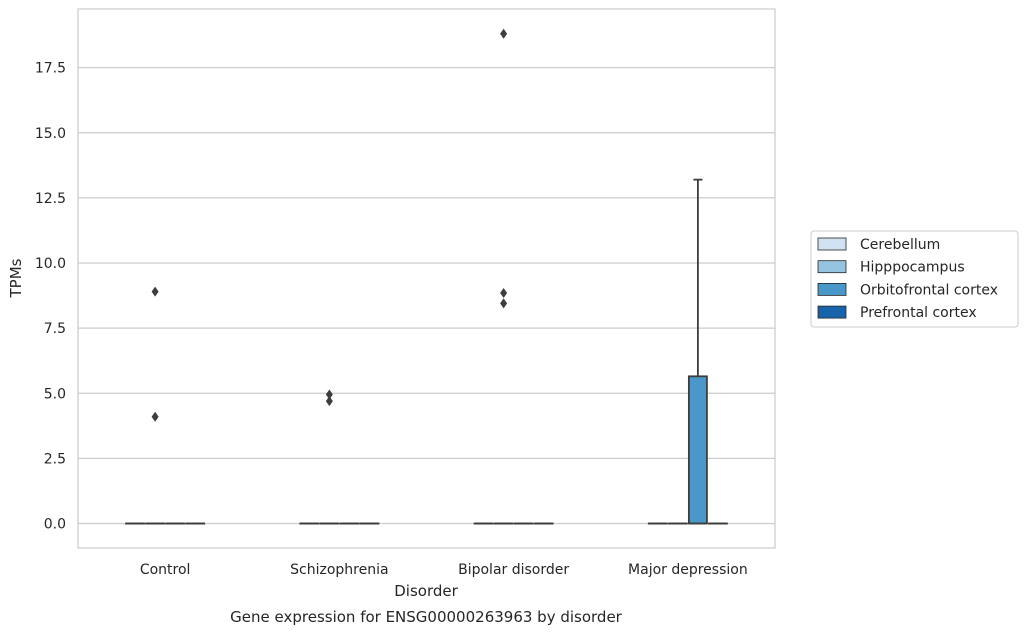 This screenshot has width=1027, height=634. Describe the element at coordinates (688, 570) in the screenshot. I see `x-tick-label: Major depression` at that location.